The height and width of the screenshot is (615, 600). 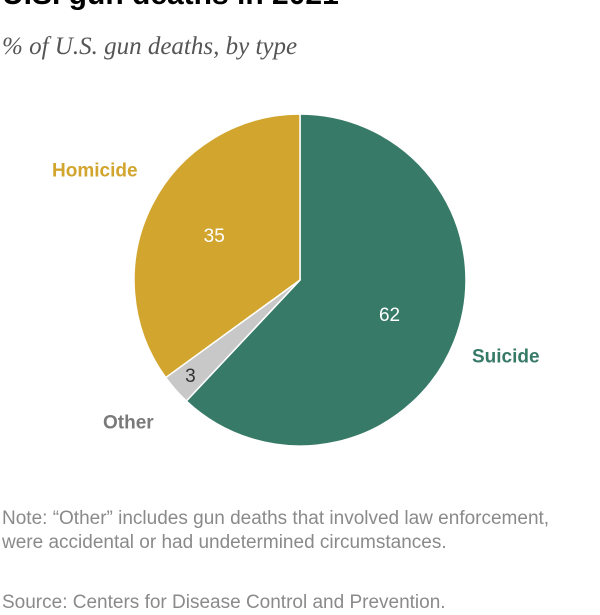 What do you see at coordinates (128, 423) in the screenshot?
I see `pie-category-label-other: Other` at bounding box center [128, 423].